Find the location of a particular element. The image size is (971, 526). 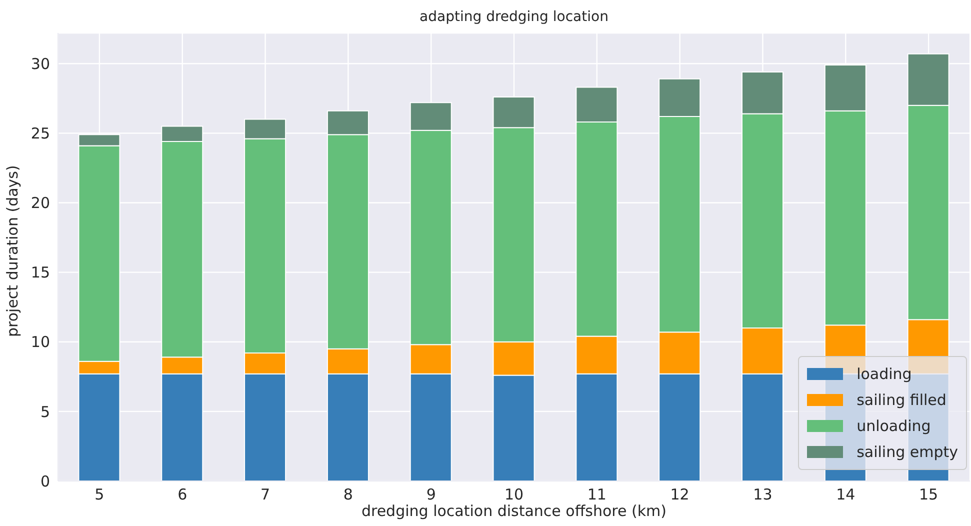

x-tick-label: 10 is located at coordinates (514, 495).